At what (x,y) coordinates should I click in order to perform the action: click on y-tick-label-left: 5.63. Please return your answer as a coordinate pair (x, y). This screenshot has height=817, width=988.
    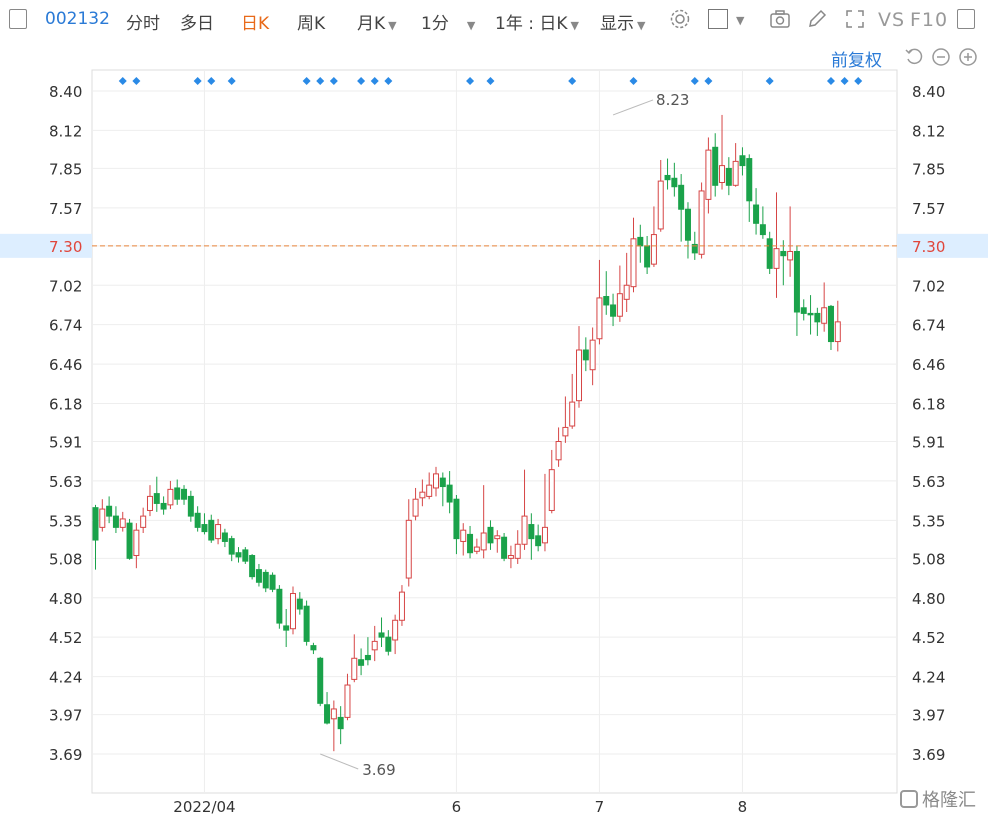
    Looking at the image, I should click on (65, 482).